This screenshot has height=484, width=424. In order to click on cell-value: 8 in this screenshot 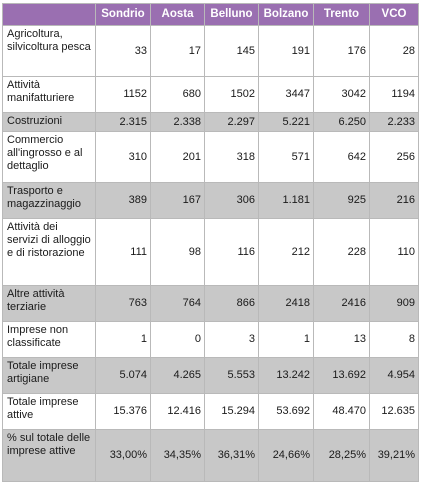, I will do `click(394, 339)`.